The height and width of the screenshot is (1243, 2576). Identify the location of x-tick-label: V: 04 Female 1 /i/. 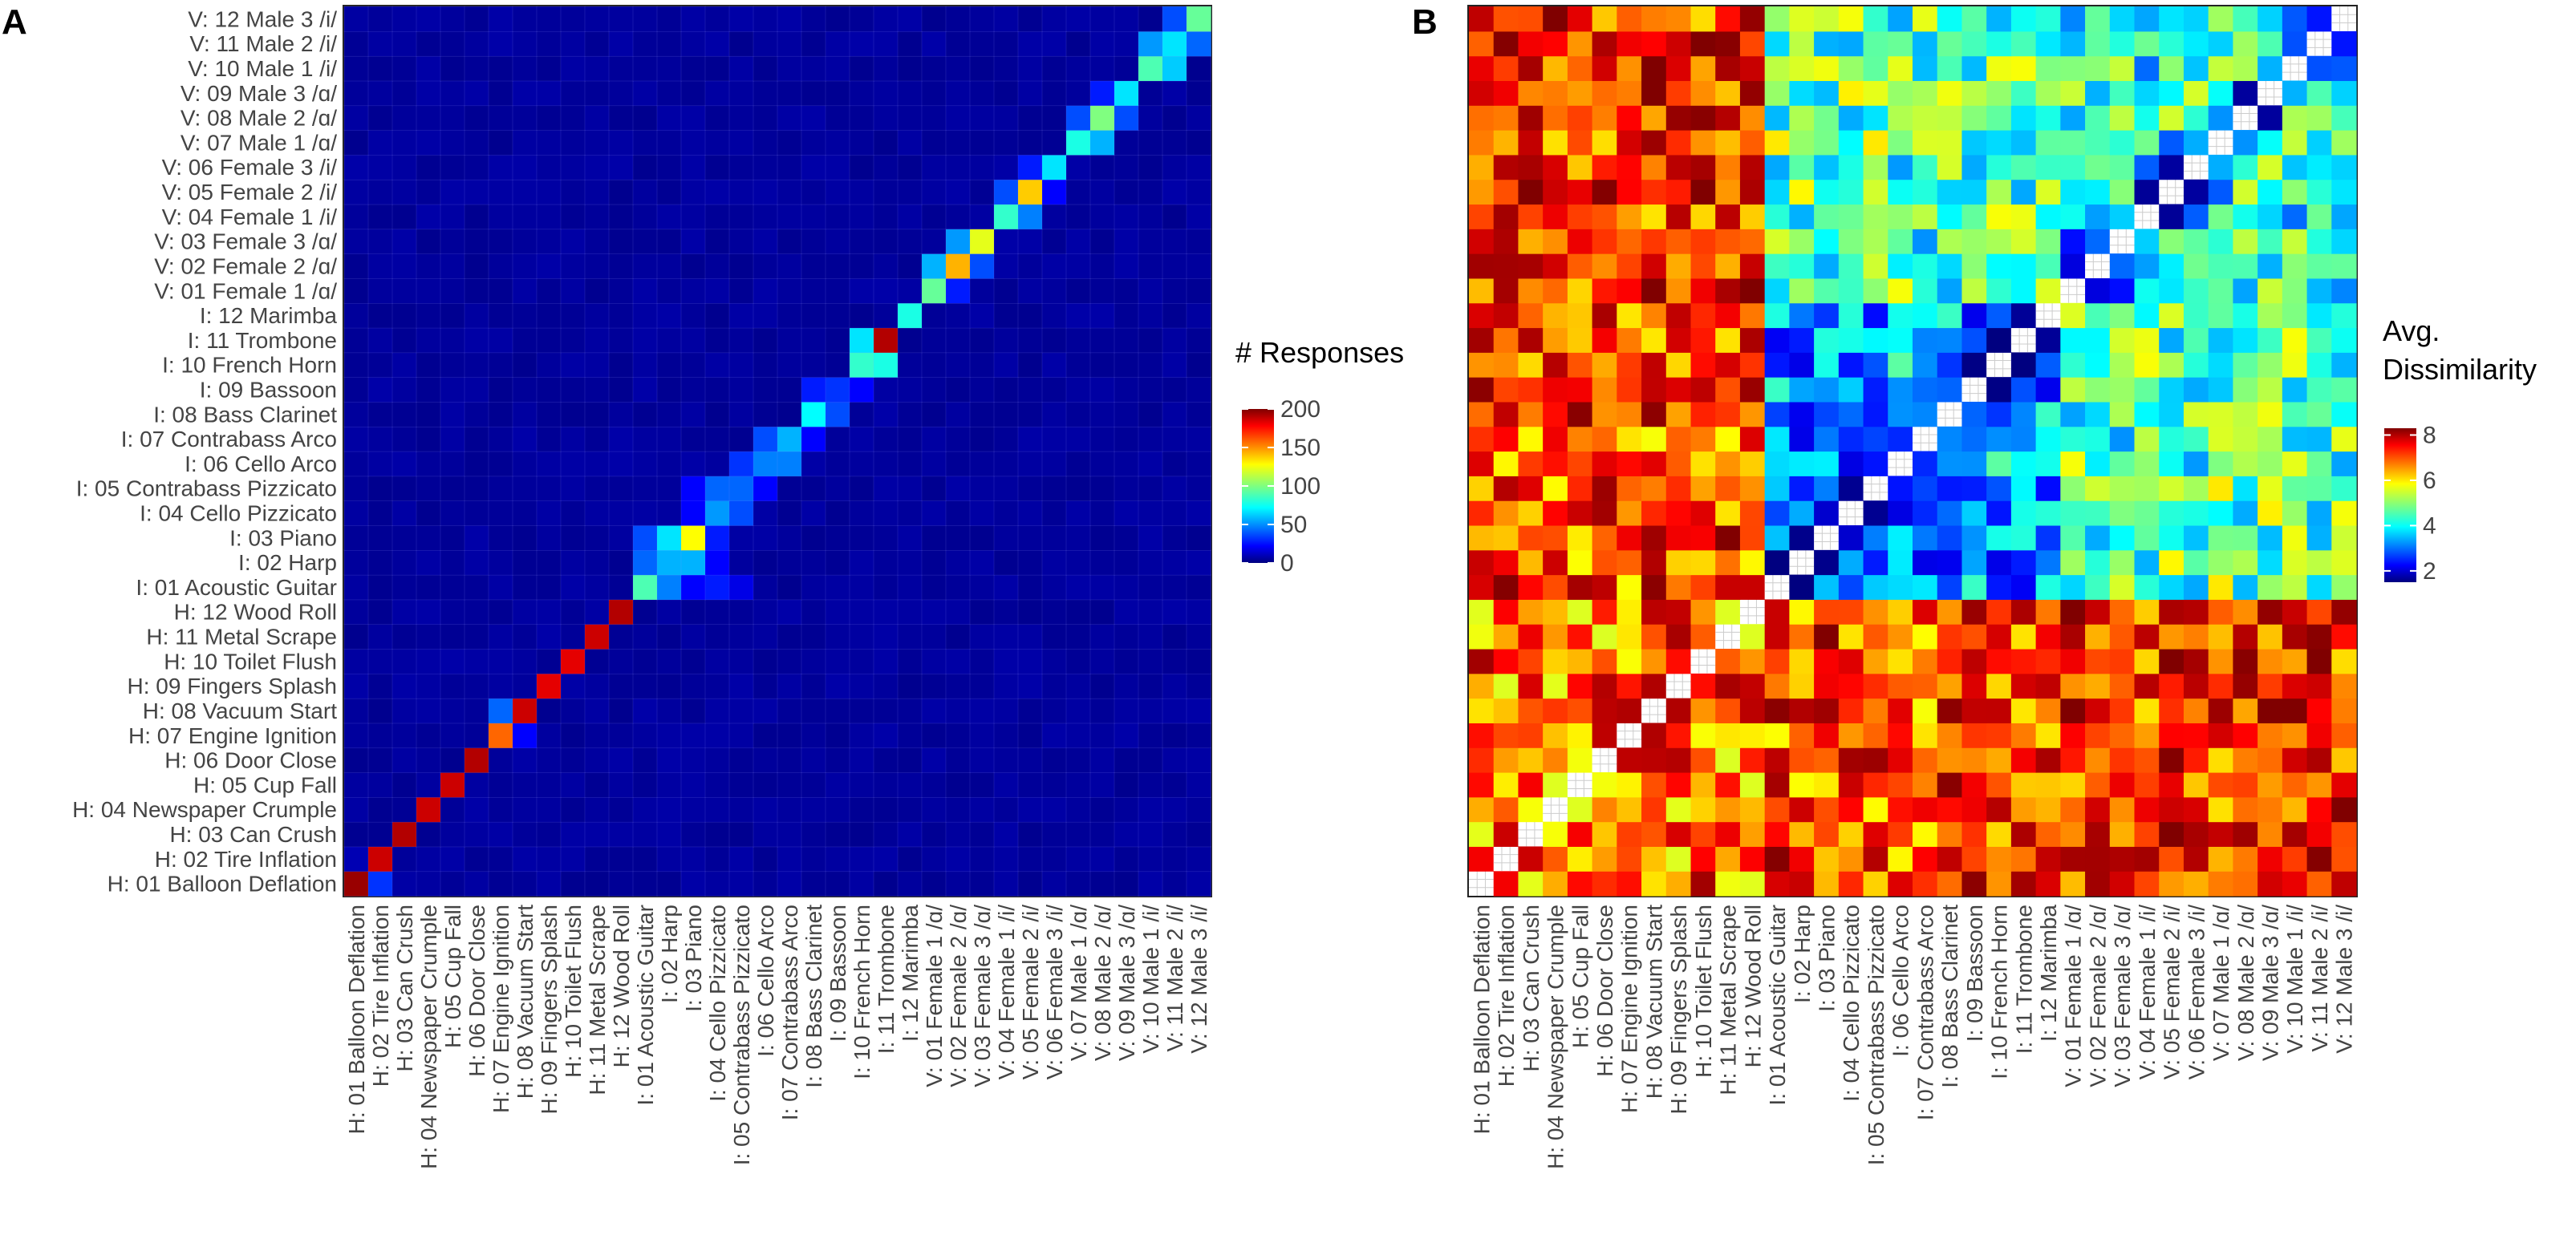
(2147, 992).